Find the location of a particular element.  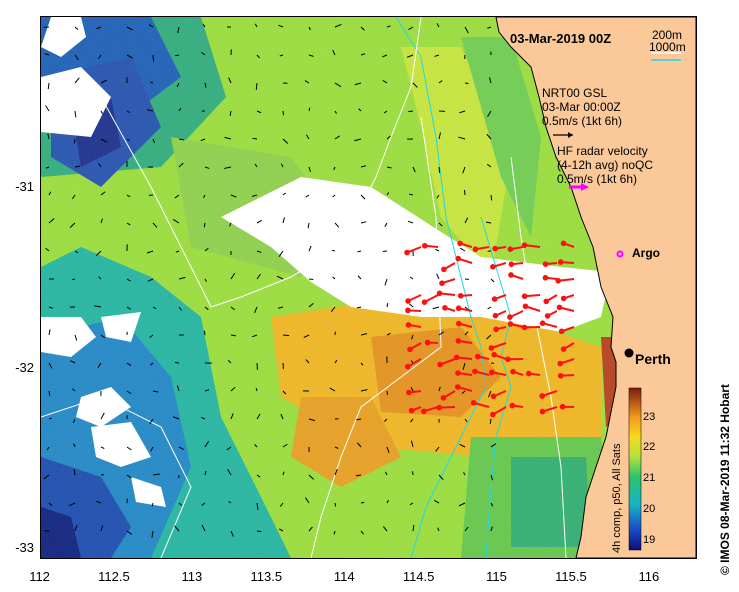

legend-200m-label: 200m is located at coordinates (667, 35).